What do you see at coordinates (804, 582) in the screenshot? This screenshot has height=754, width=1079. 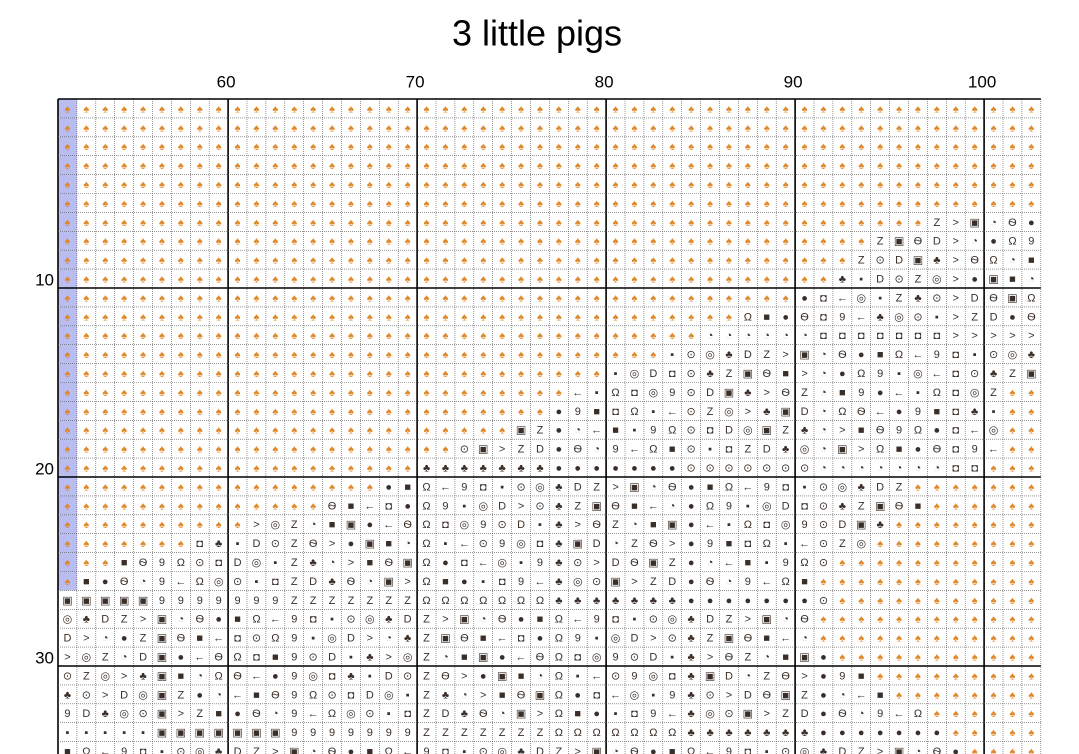 I see `cell-symbol: ■` at bounding box center [804, 582].